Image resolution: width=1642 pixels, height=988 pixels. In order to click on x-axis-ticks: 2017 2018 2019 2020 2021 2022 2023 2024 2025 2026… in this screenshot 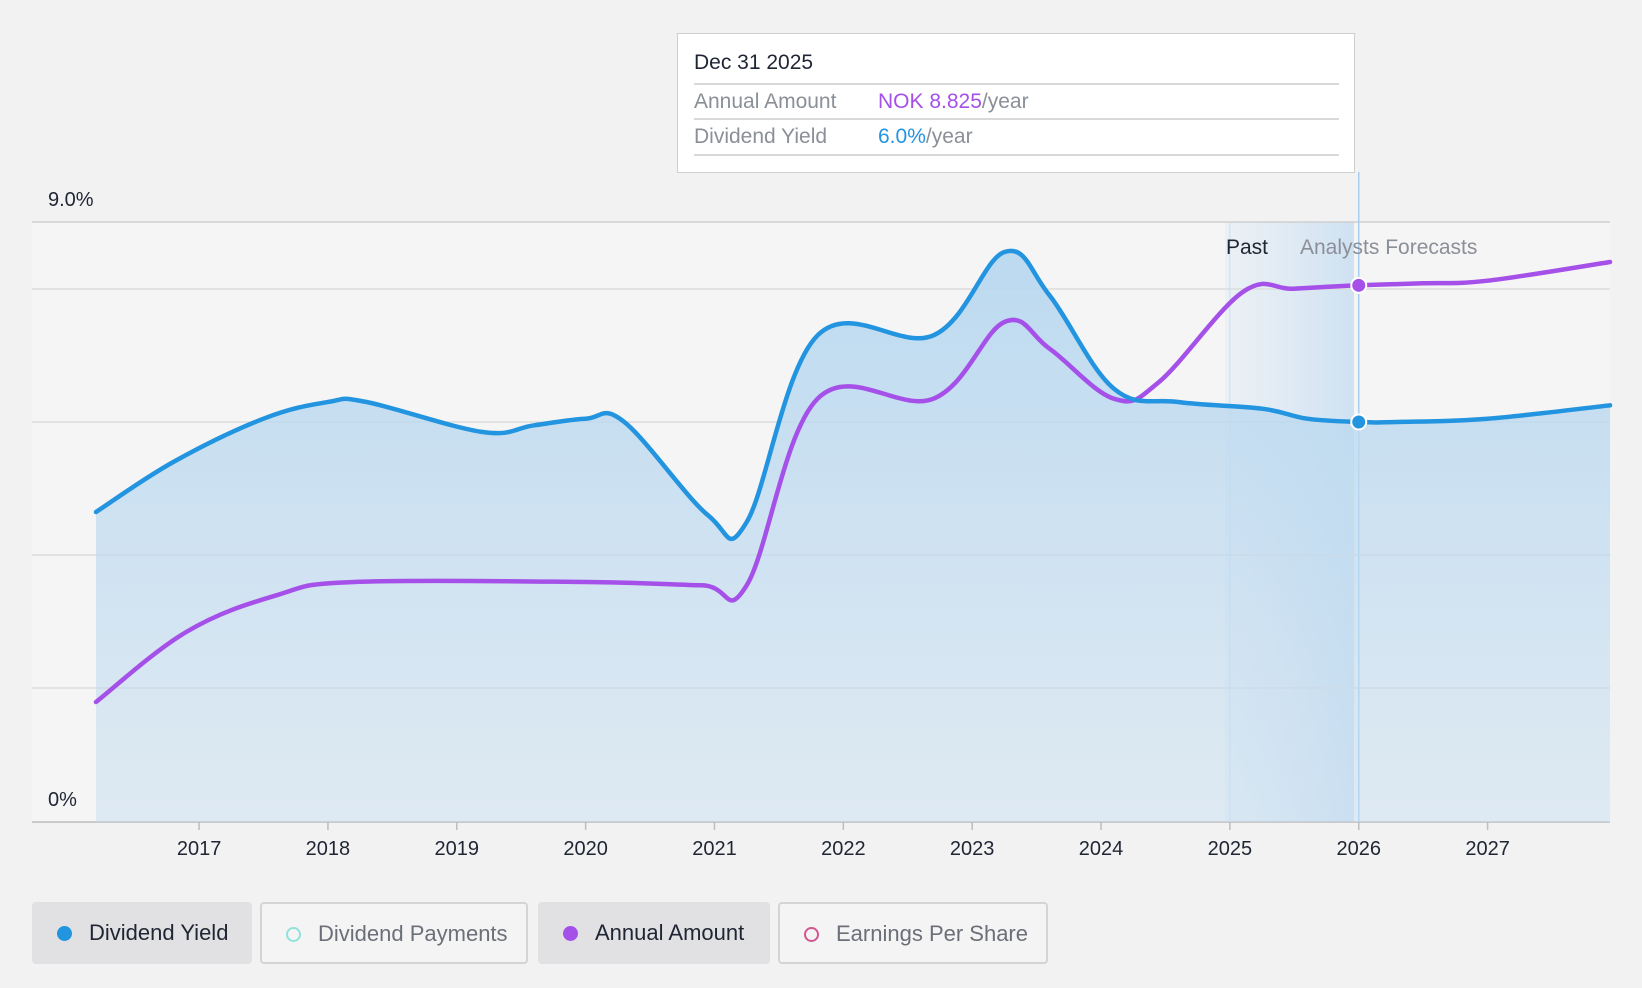, I will do `click(843, 841)`.